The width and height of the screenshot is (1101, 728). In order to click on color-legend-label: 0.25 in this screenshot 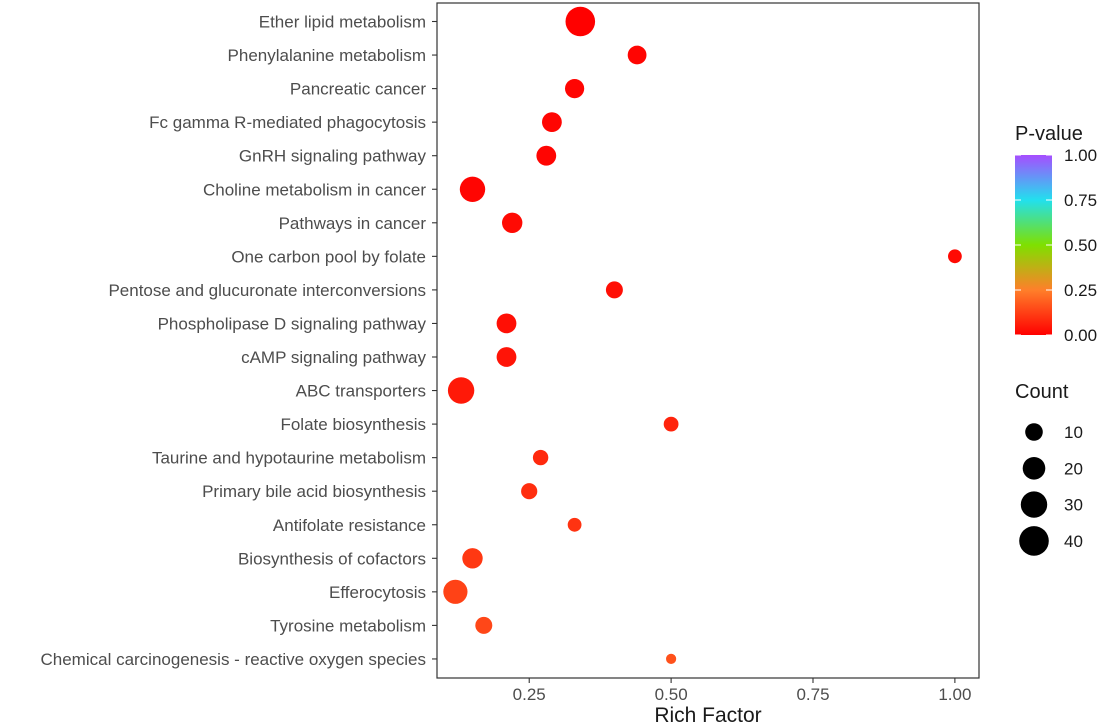, I will do `click(1080, 290)`.